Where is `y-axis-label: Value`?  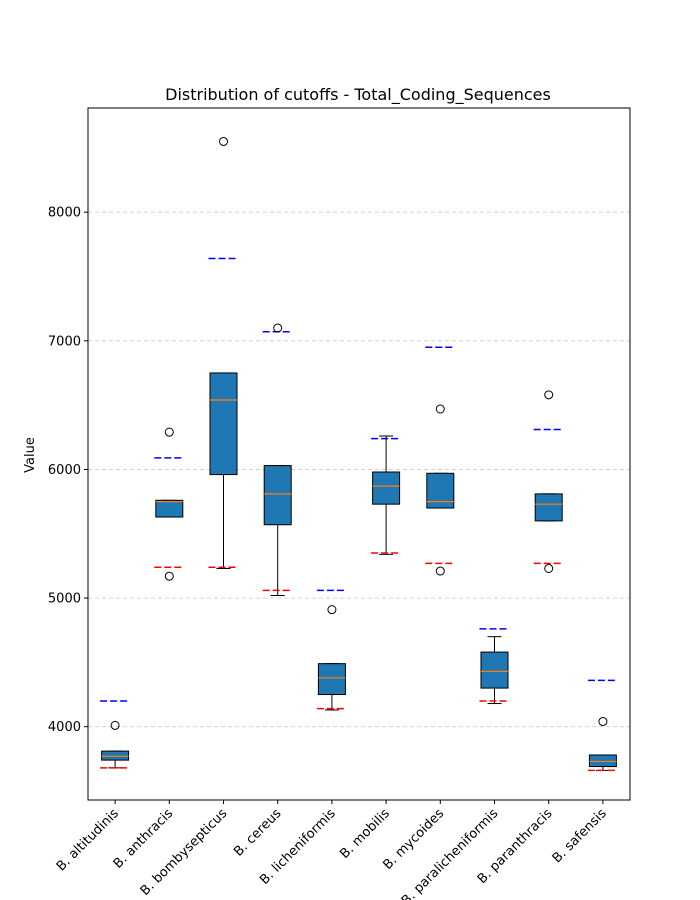 y-axis-label: Value is located at coordinates (30, 455).